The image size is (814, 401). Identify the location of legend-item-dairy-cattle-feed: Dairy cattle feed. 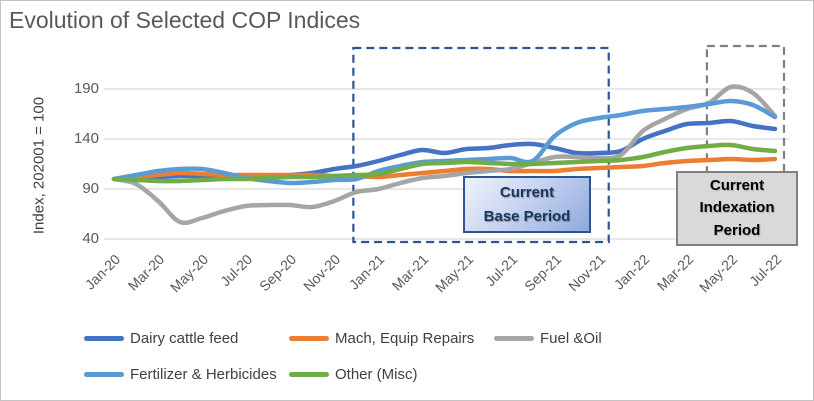
(161, 338).